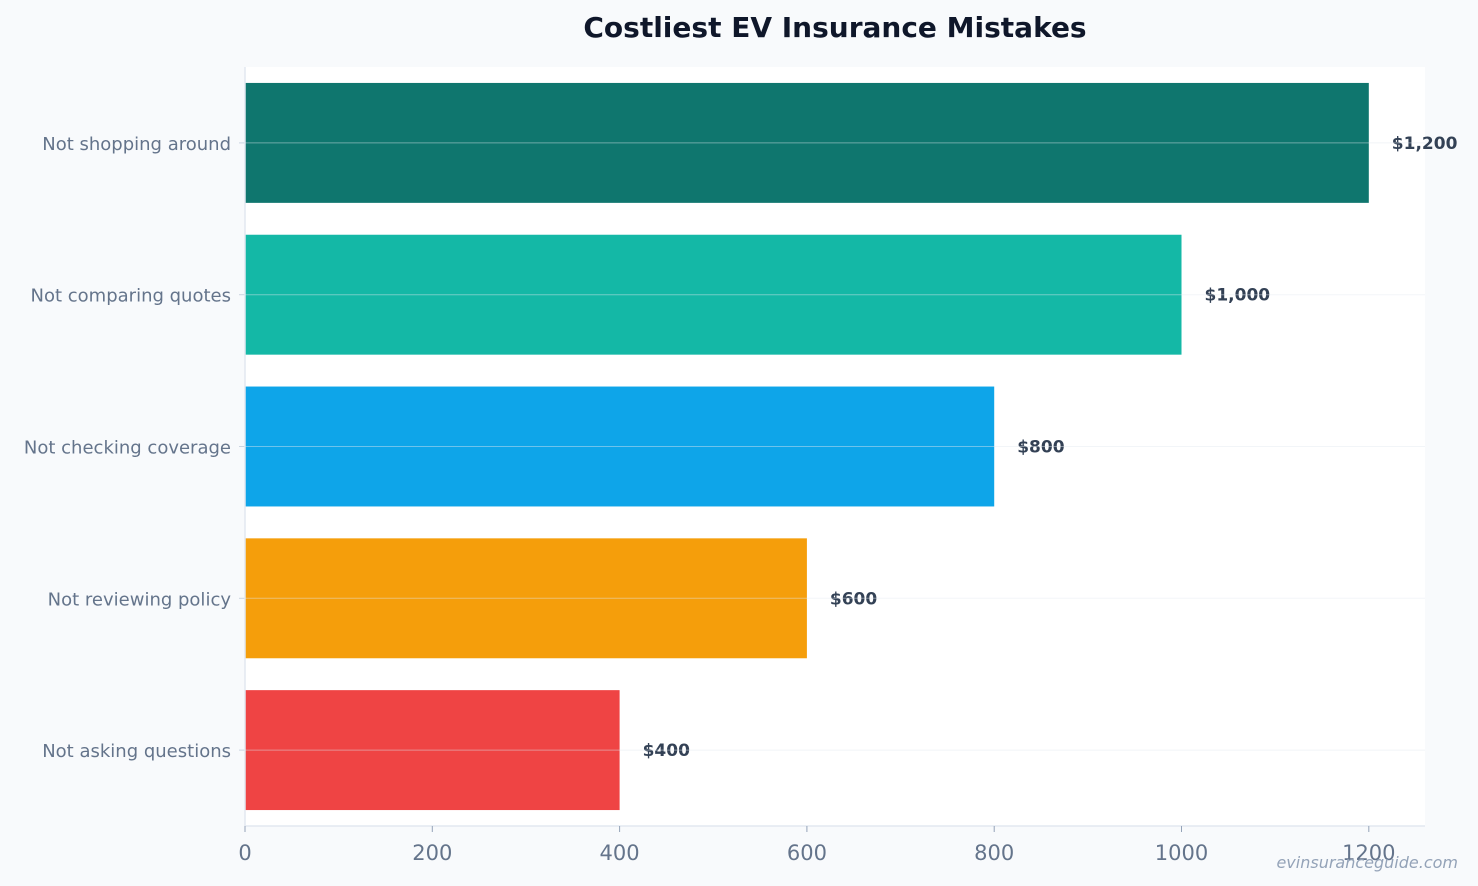 Image resolution: width=1478 pixels, height=886 pixels. What do you see at coordinates (834, 27) in the screenshot?
I see `chart-title: Costliest EV Insurance Mistakes` at bounding box center [834, 27].